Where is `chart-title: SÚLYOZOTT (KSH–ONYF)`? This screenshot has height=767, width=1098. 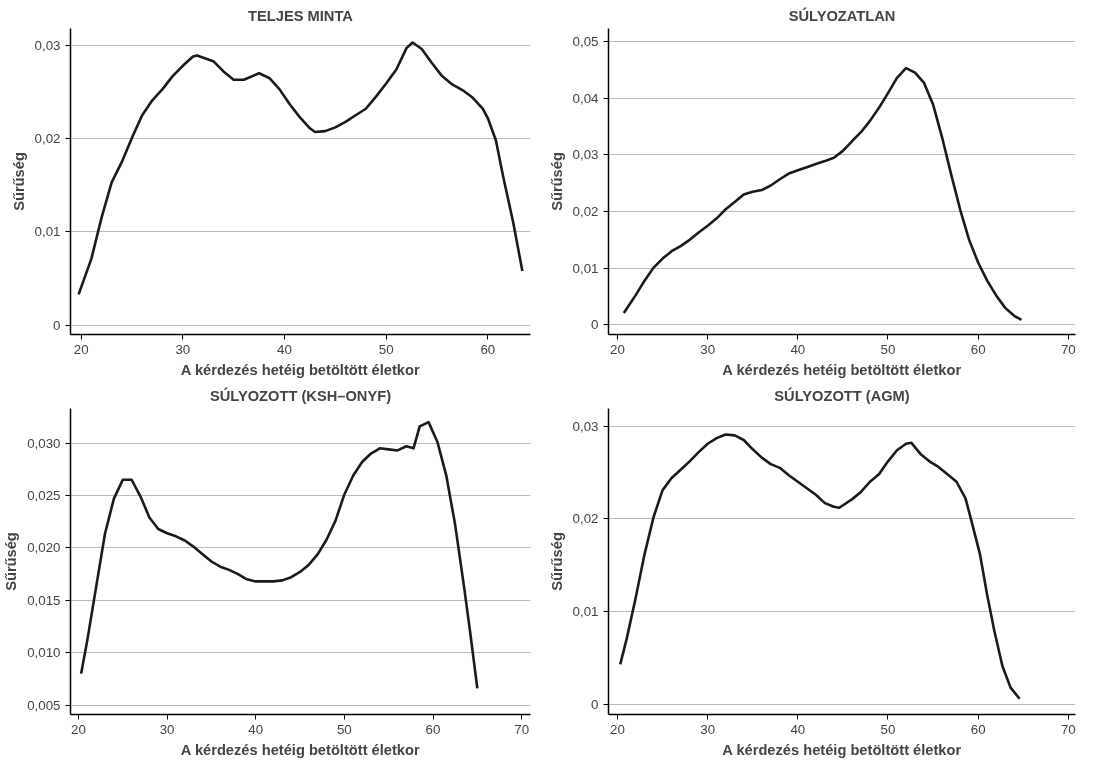 chart-title: SÚLYOZOTT (KSH–ONYF) is located at coordinates (300, 395).